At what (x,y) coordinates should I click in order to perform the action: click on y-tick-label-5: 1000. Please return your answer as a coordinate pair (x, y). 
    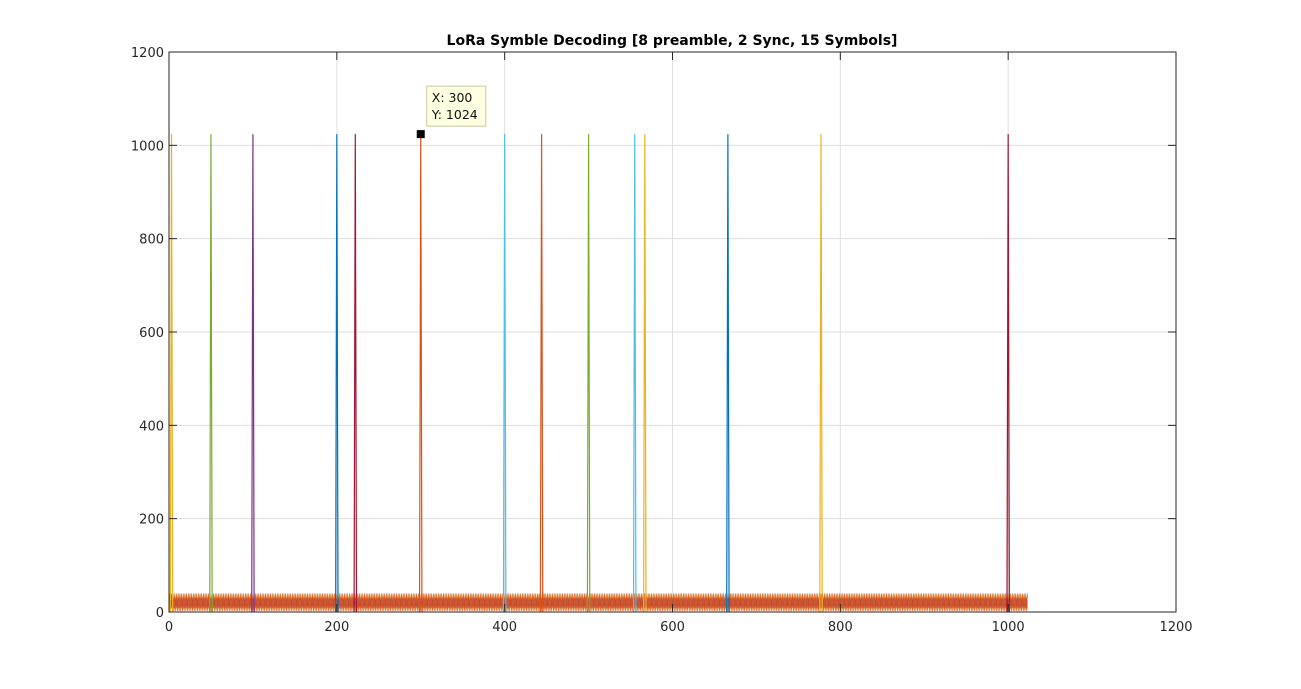
    Looking at the image, I should click on (147, 146).